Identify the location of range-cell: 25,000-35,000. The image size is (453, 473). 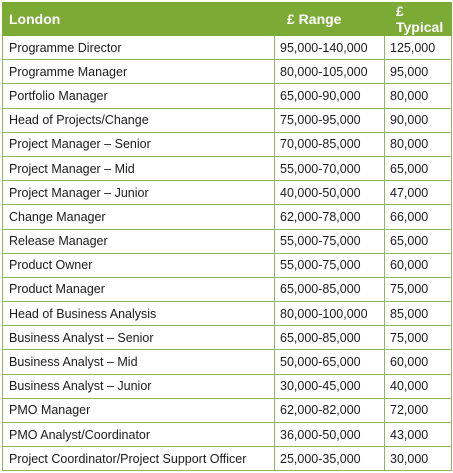
(329, 459).